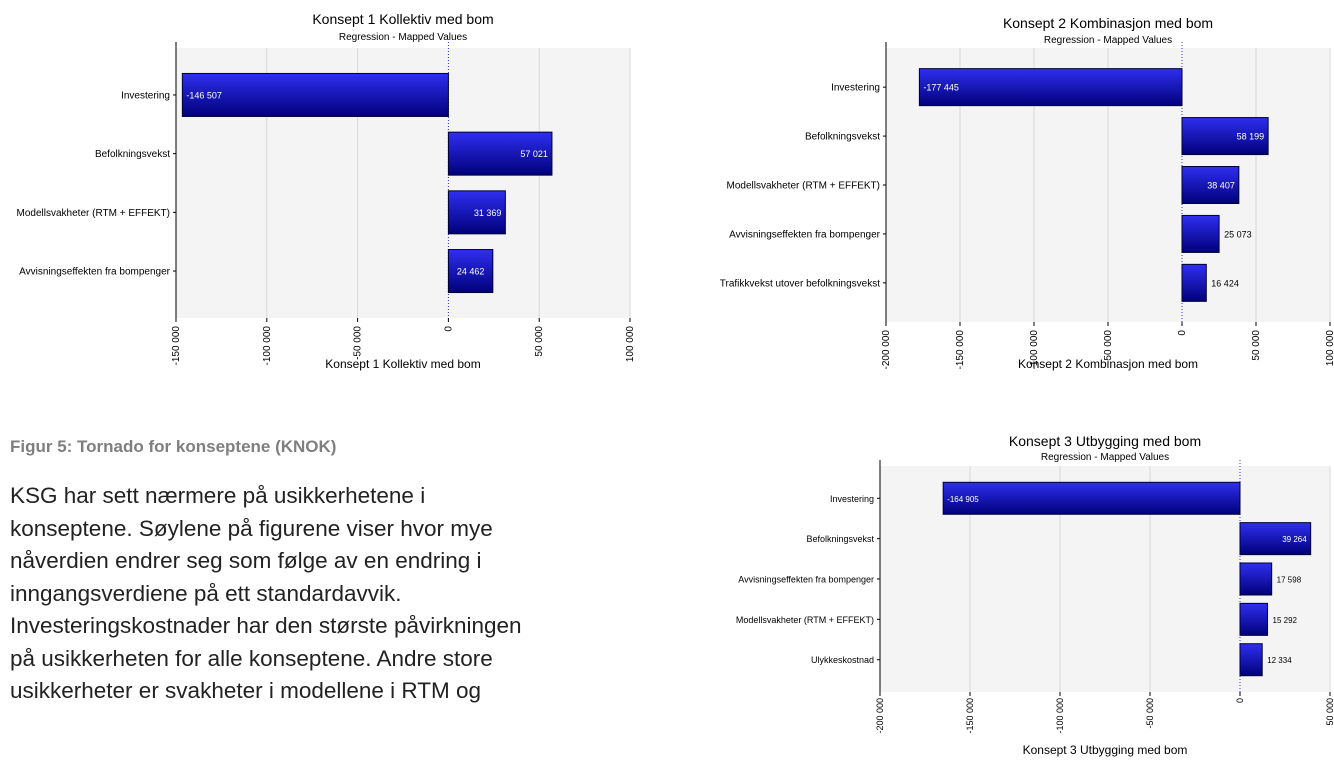 The height and width of the screenshot is (771, 1334). What do you see at coordinates (534, 154) in the screenshot?
I see `value-label: 57 021` at bounding box center [534, 154].